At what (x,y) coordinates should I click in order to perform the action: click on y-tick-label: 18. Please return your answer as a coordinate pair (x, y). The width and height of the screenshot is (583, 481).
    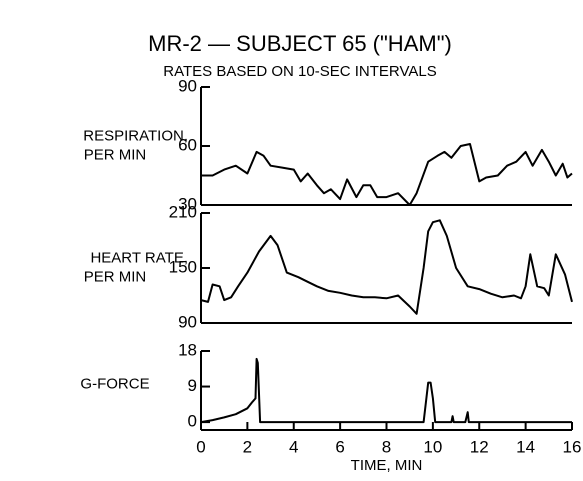
    Looking at the image, I should click on (187, 349).